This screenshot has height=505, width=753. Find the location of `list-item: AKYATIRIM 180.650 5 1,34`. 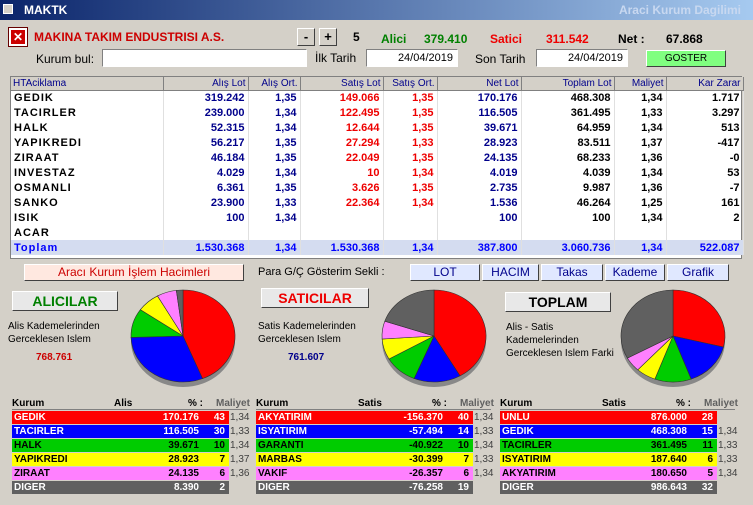

list-item: AKYATIRIM 180.650 5 1,34 is located at coordinates (619, 473).